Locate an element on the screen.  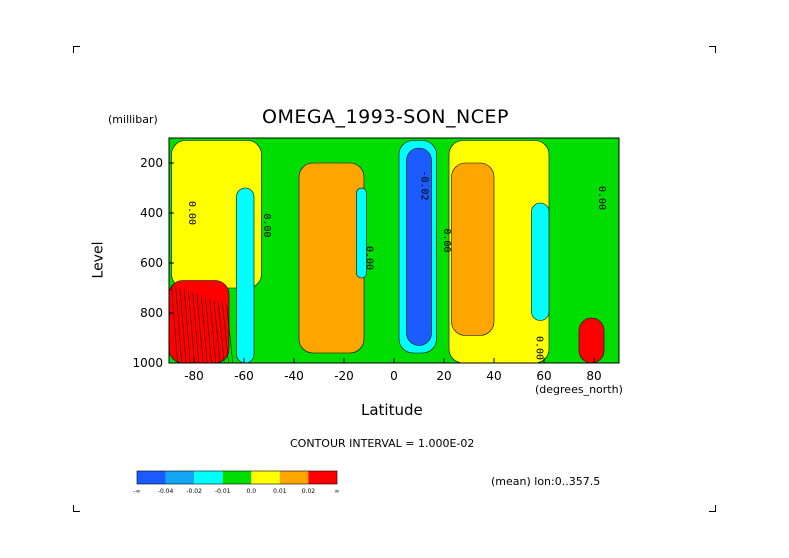
colorbar-label: 0.0 is located at coordinates (252, 491).